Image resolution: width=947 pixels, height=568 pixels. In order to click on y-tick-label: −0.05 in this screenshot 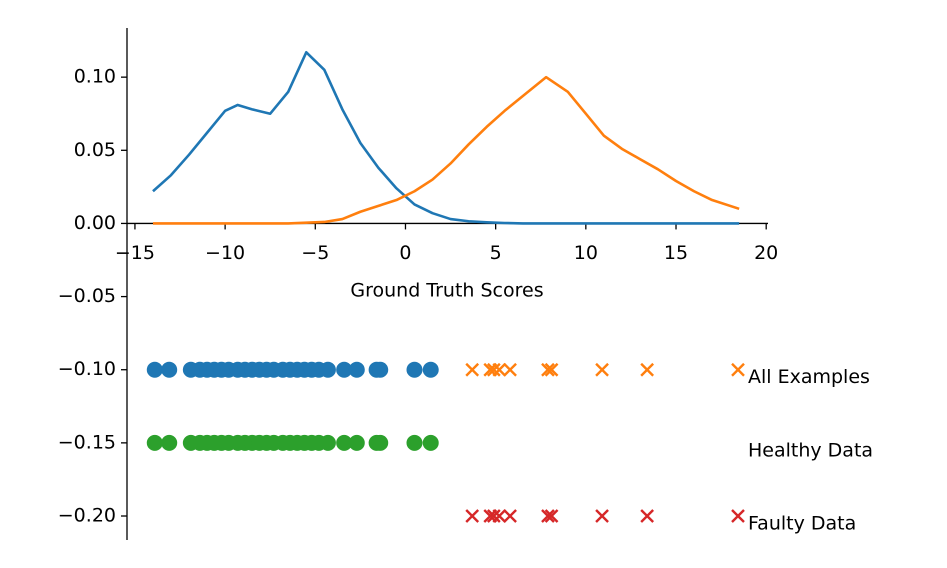, I will do `click(87, 296)`.